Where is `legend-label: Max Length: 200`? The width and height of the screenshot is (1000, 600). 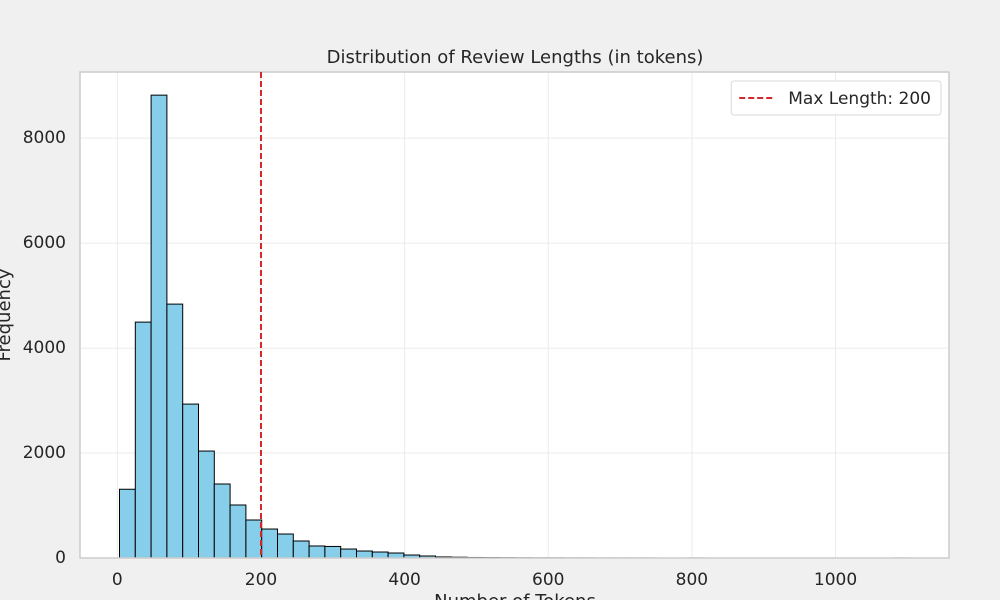
legend-label: Max Length: 200 is located at coordinates (859, 99).